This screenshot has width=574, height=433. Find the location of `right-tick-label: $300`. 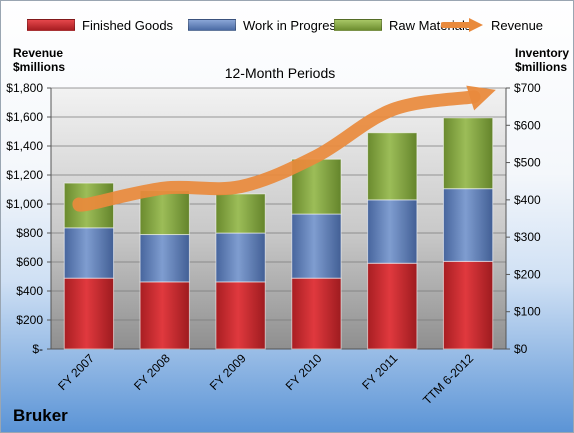

right-tick-label: $300 is located at coordinates (527, 237).